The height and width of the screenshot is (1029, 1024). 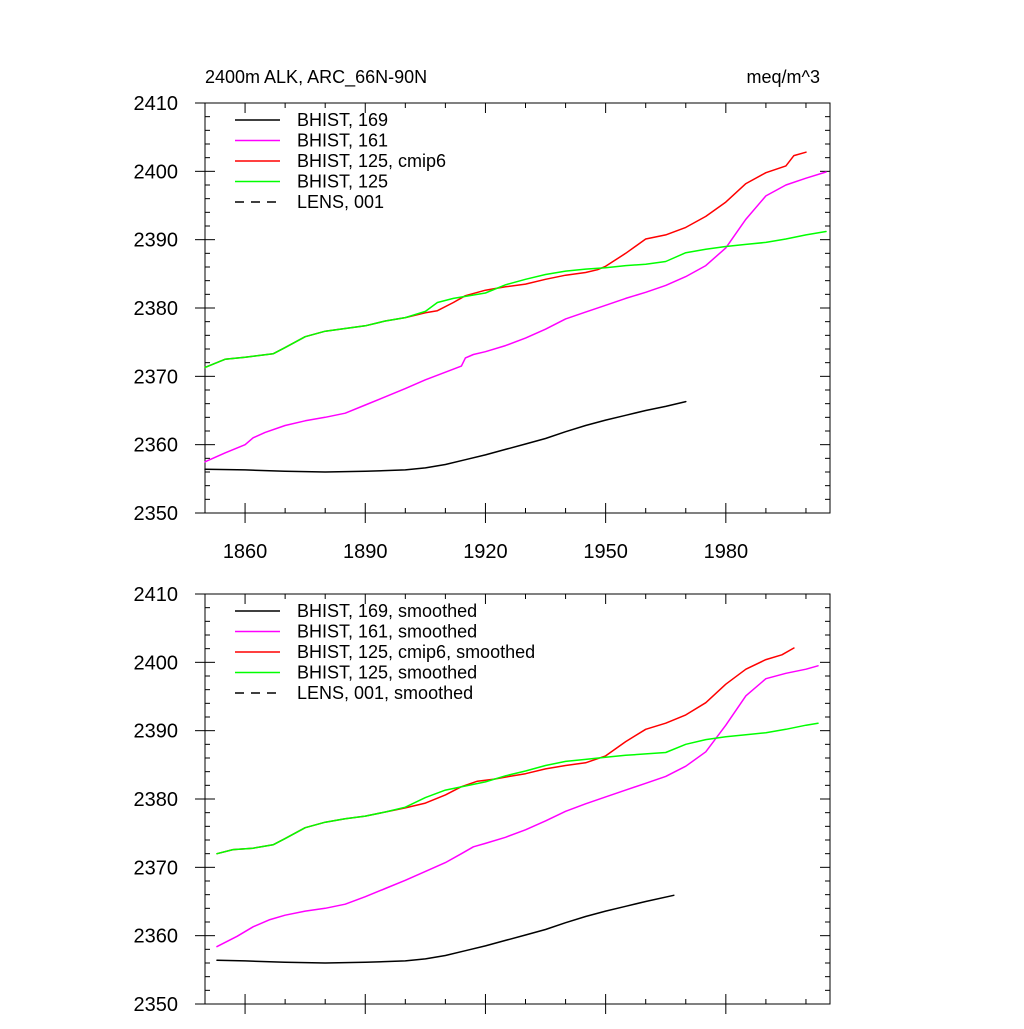 I want to click on x-tick-label: 1860, so click(x=245, y=552).